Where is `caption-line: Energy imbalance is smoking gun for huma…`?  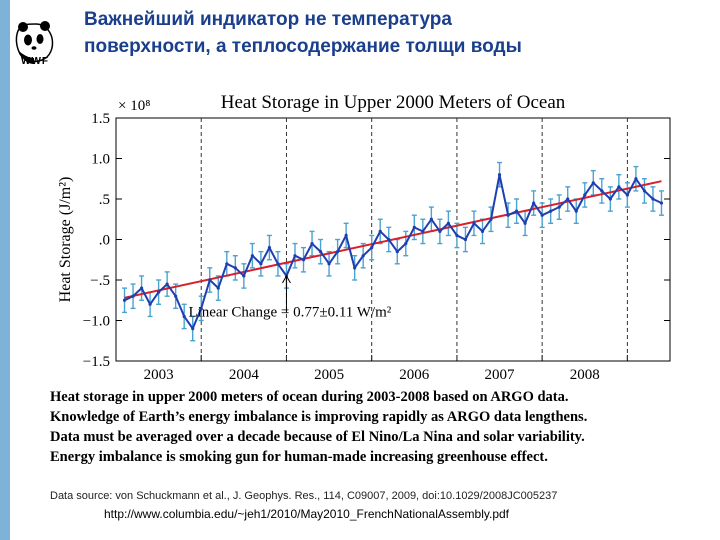 caption-line: Energy imbalance is smoking gun for huma… is located at coordinates (299, 457).